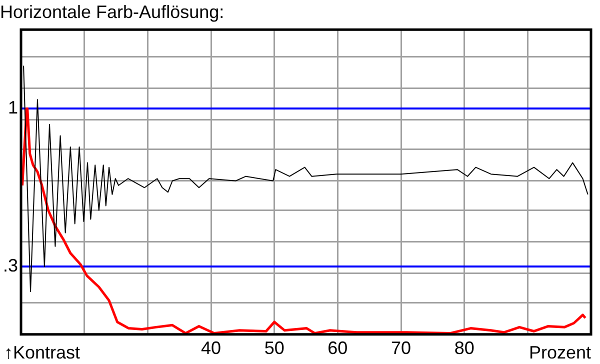  Describe the element at coordinates (13, 108) in the screenshot. I see `y-tick-label: 1` at that location.